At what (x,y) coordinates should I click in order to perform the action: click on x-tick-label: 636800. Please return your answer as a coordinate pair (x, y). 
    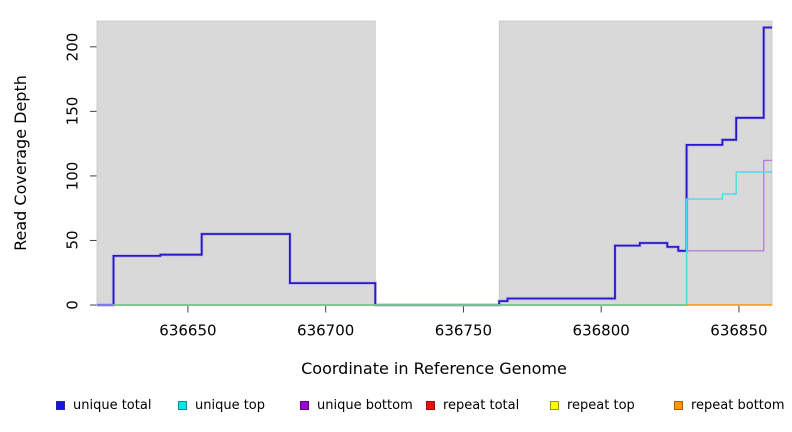
    Looking at the image, I should click on (601, 330).